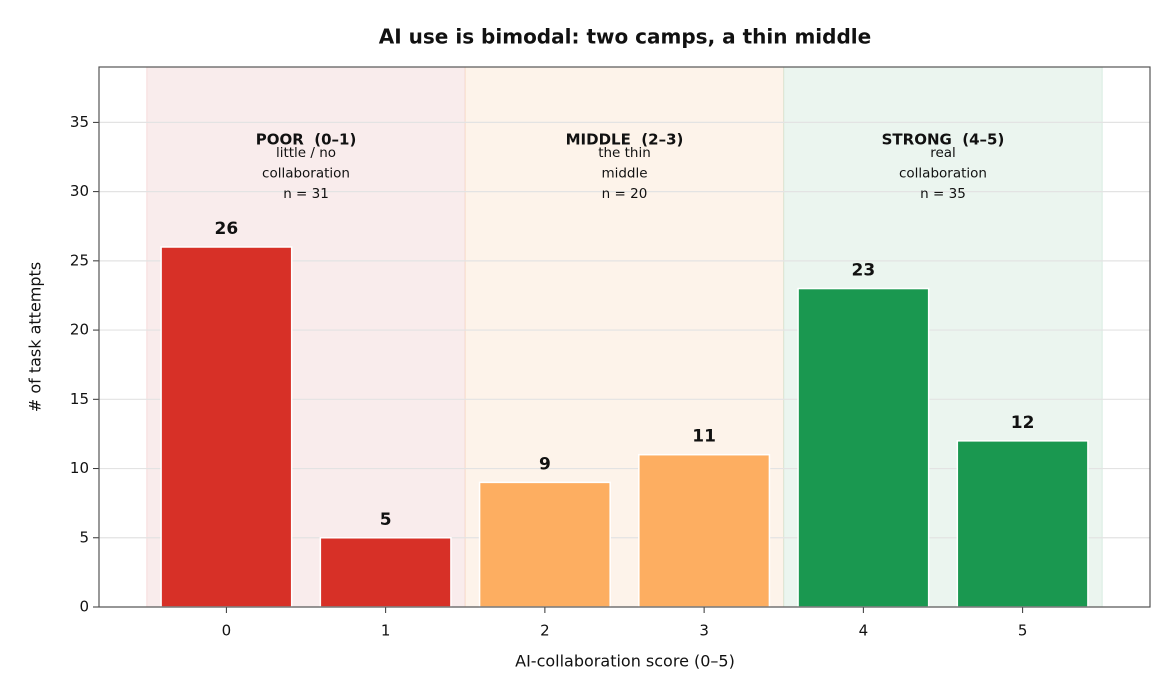 The image size is (1176, 700). I want to click on value-label: 26, so click(227, 229).